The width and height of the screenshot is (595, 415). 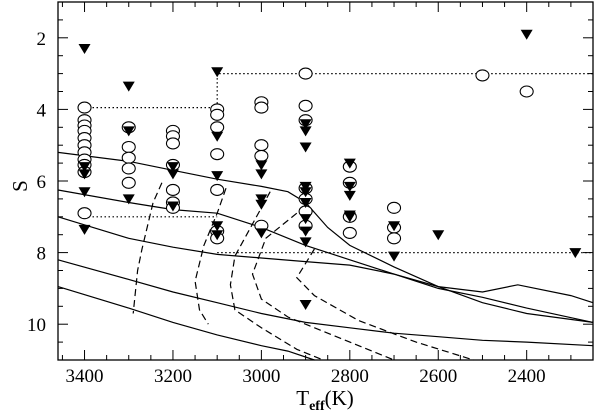 I want to click on x-axis-label: Teff(K), so click(x=325, y=400).